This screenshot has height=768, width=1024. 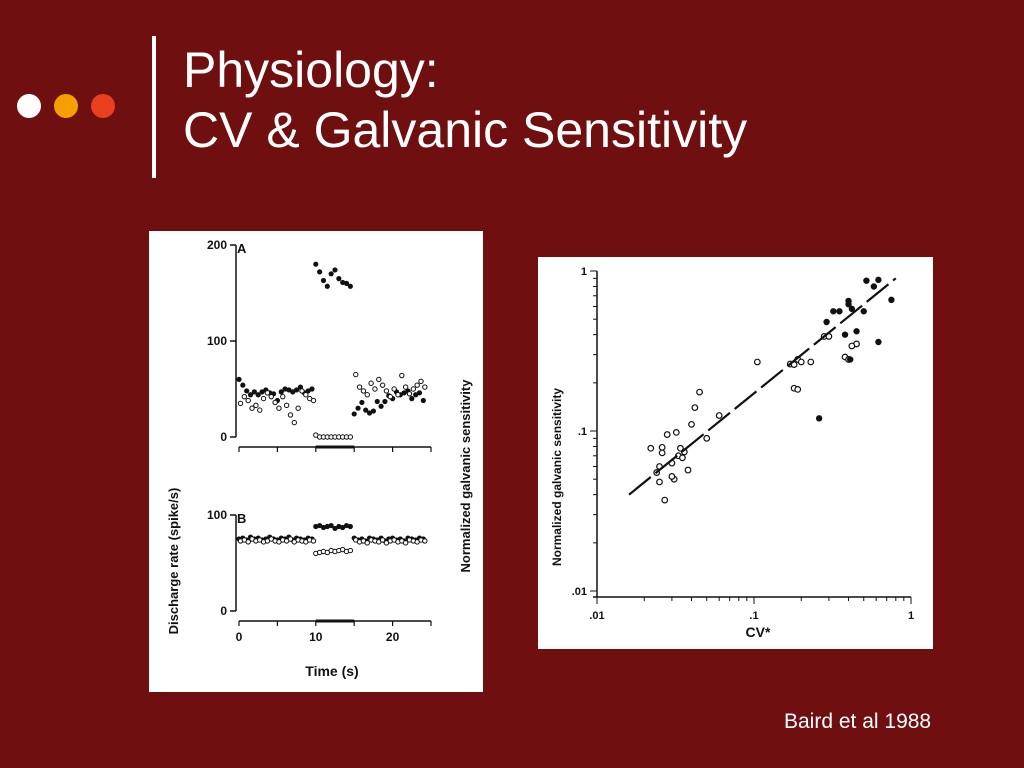 I want to click on y-tick-label: 200, so click(x=217, y=245).